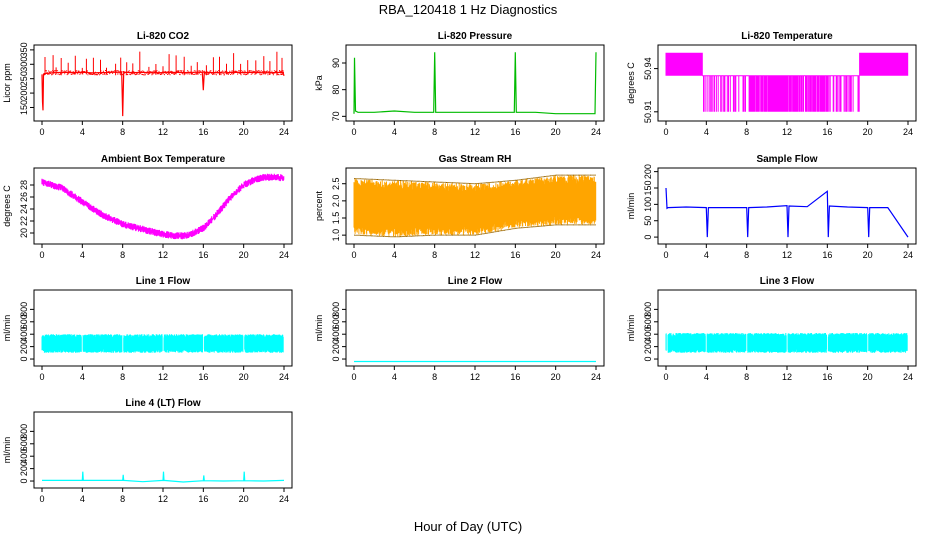 The image size is (936, 540). What do you see at coordinates (648, 68) in the screenshot?
I see `y-tick-label: 50.94` at bounding box center [648, 68].